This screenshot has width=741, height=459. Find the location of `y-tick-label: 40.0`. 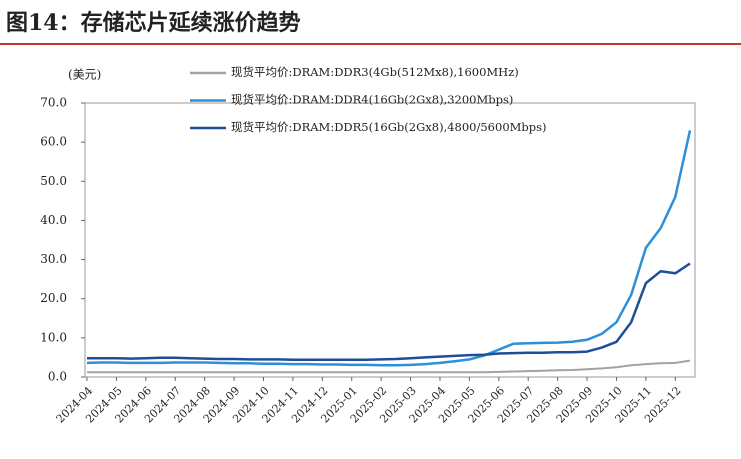

y-tick-label: 40.0 is located at coordinates (53, 220).